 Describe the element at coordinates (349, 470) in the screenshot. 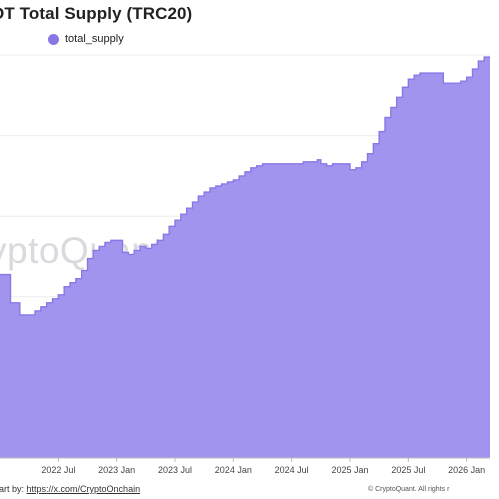

I see `x-tick-label: 2025 Jan` at that location.